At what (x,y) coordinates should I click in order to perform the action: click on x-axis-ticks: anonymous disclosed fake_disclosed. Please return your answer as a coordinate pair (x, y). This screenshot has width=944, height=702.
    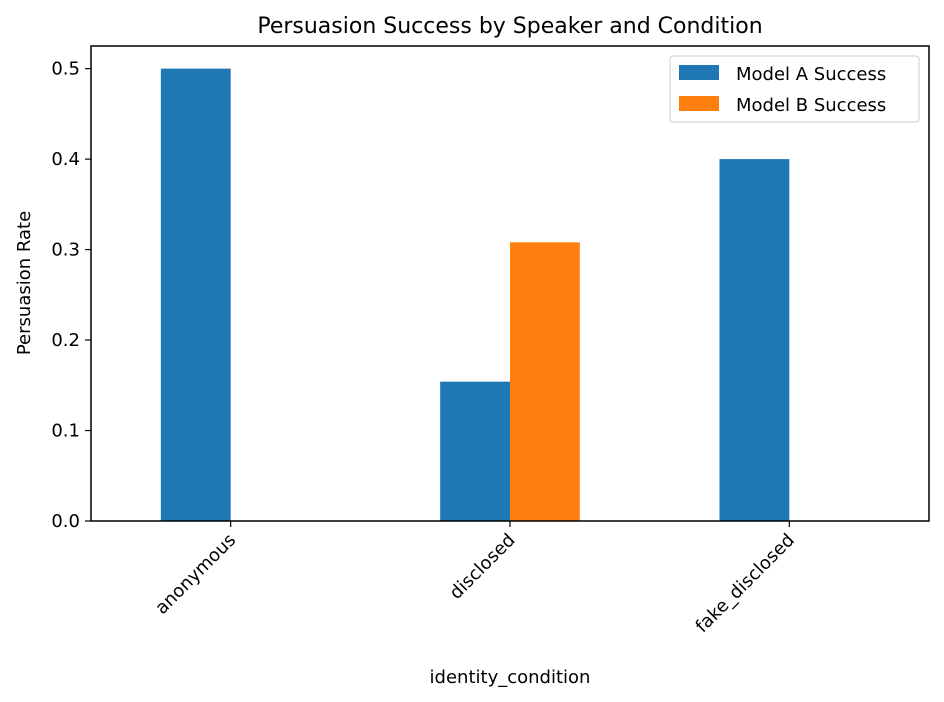
    Looking at the image, I should click on (475, 579).